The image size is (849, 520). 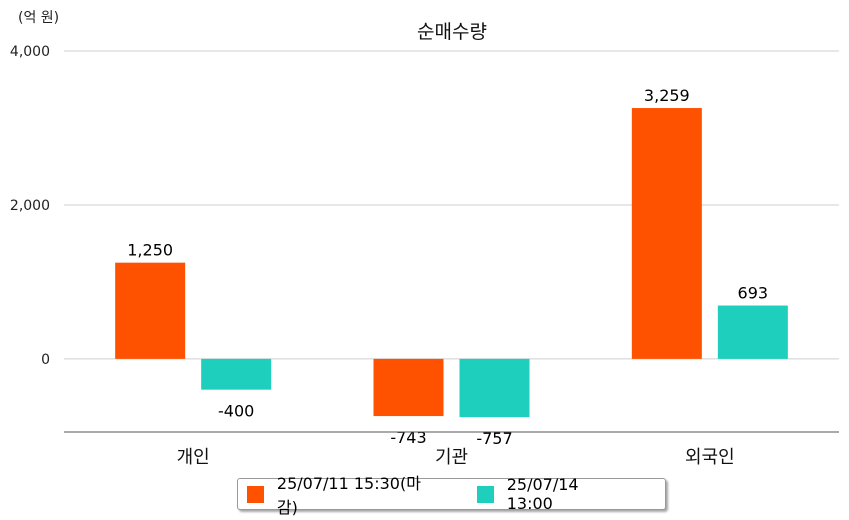 What do you see at coordinates (667, 95) in the screenshot?
I see `data-label: 3,259` at bounding box center [667, 95].